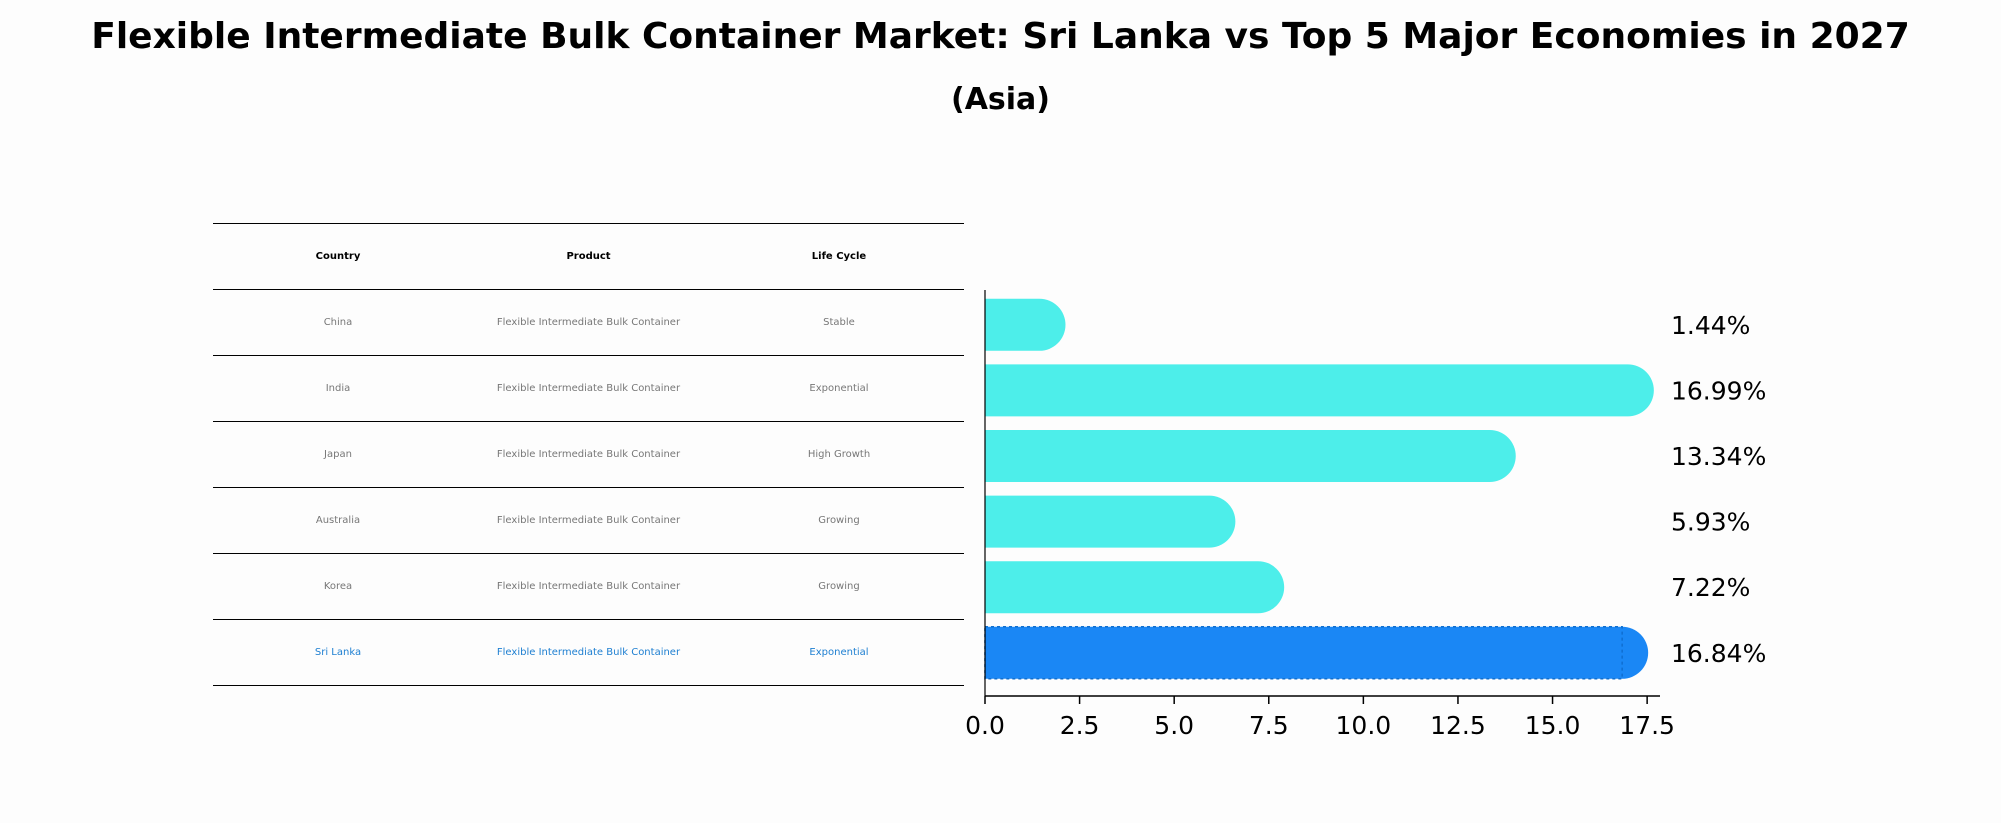 The width and height of the screenshot is (2001, 823). Describe the element at coordinates (1718, 390) in the screenshot. I see `value-label: 16.99%` at that location.